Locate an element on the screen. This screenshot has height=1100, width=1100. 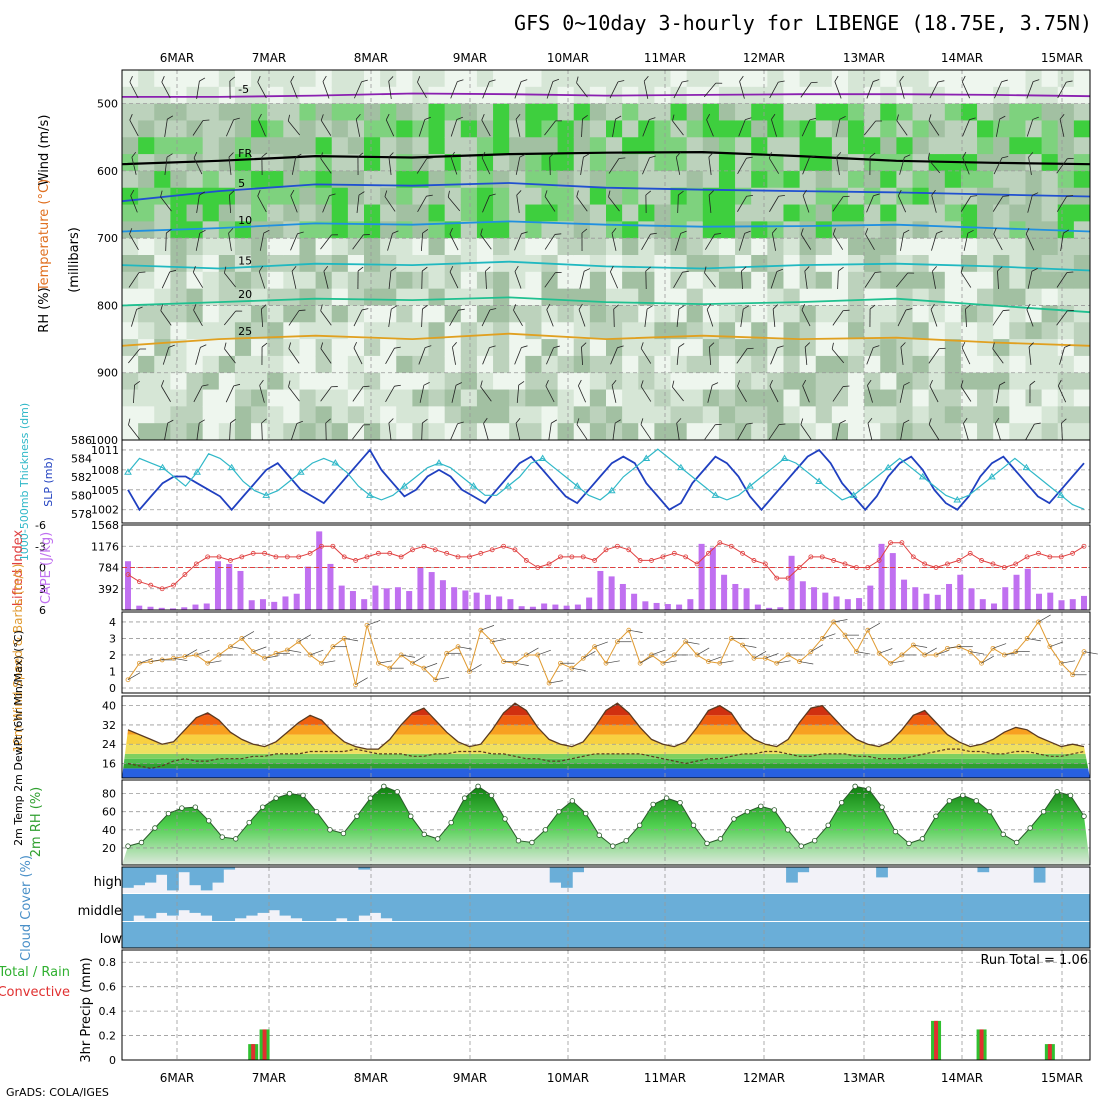
ua-ylabel-temp: Temperature (°C) is located at coordinates (44, 235).